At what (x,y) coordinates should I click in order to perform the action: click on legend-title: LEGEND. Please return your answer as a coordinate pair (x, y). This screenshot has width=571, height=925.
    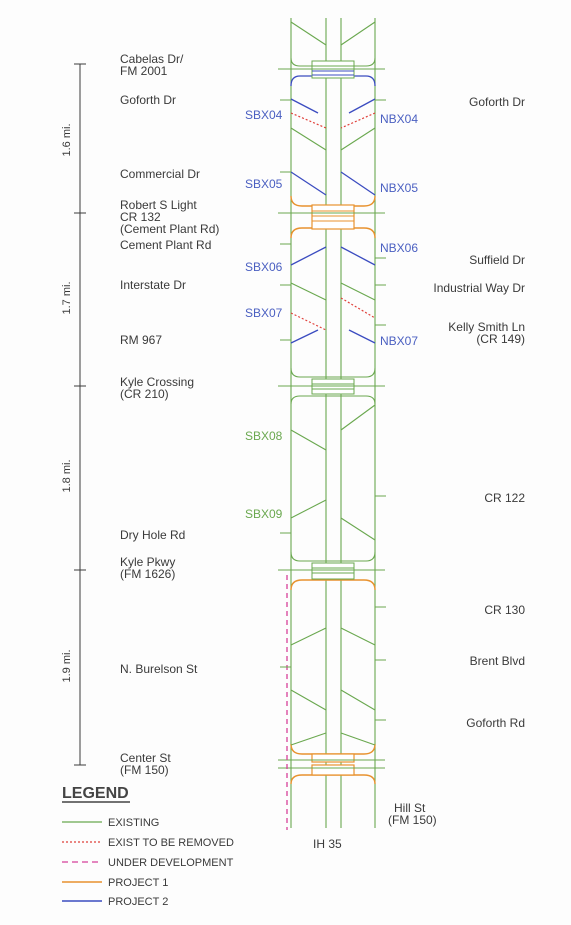
    Looking at the image, I should click on (95, 793).